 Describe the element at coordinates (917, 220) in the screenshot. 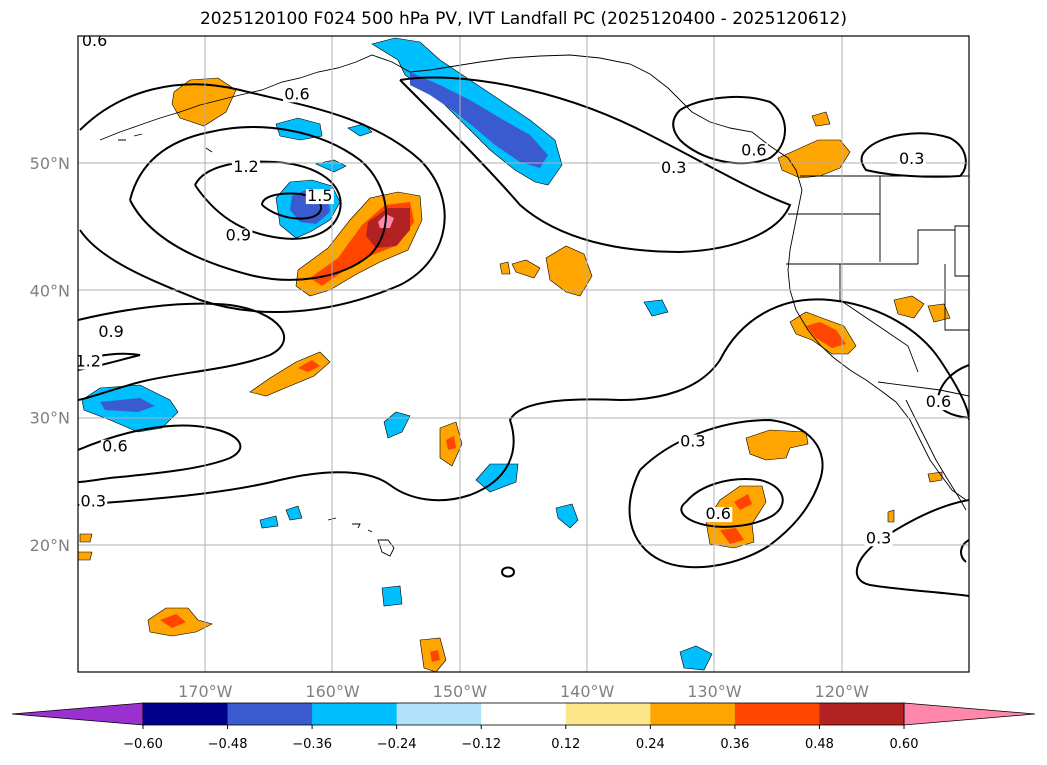

I see `state-border-id` at that location.